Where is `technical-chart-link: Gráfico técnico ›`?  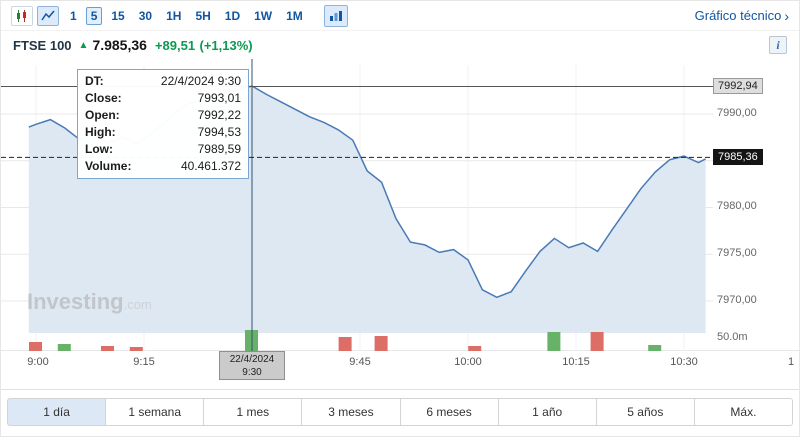 technical-chart-link: Gráfico técnico › is located at coordinates (742, 16).